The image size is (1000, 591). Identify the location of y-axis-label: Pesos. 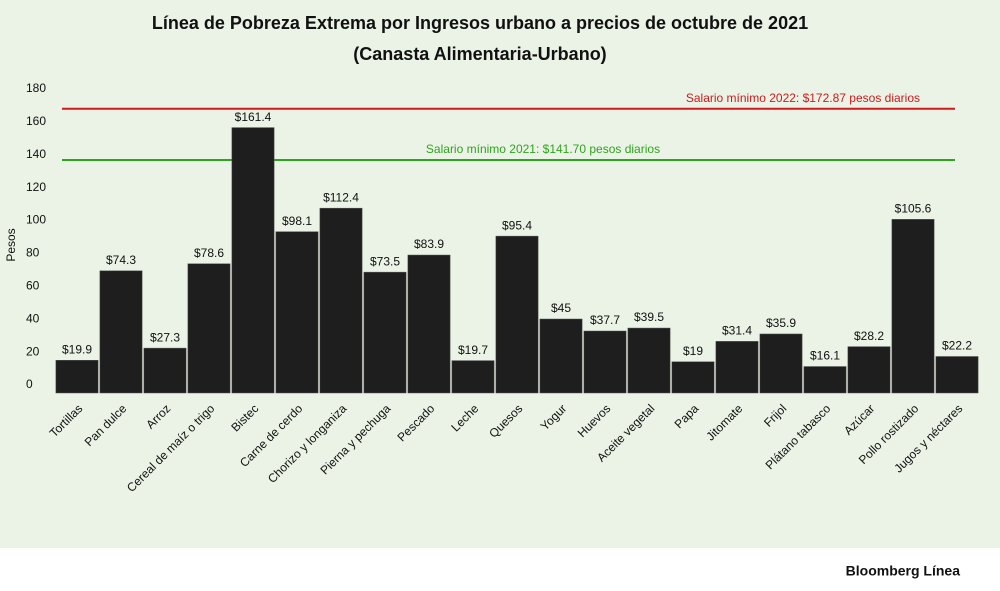
(11, 244).